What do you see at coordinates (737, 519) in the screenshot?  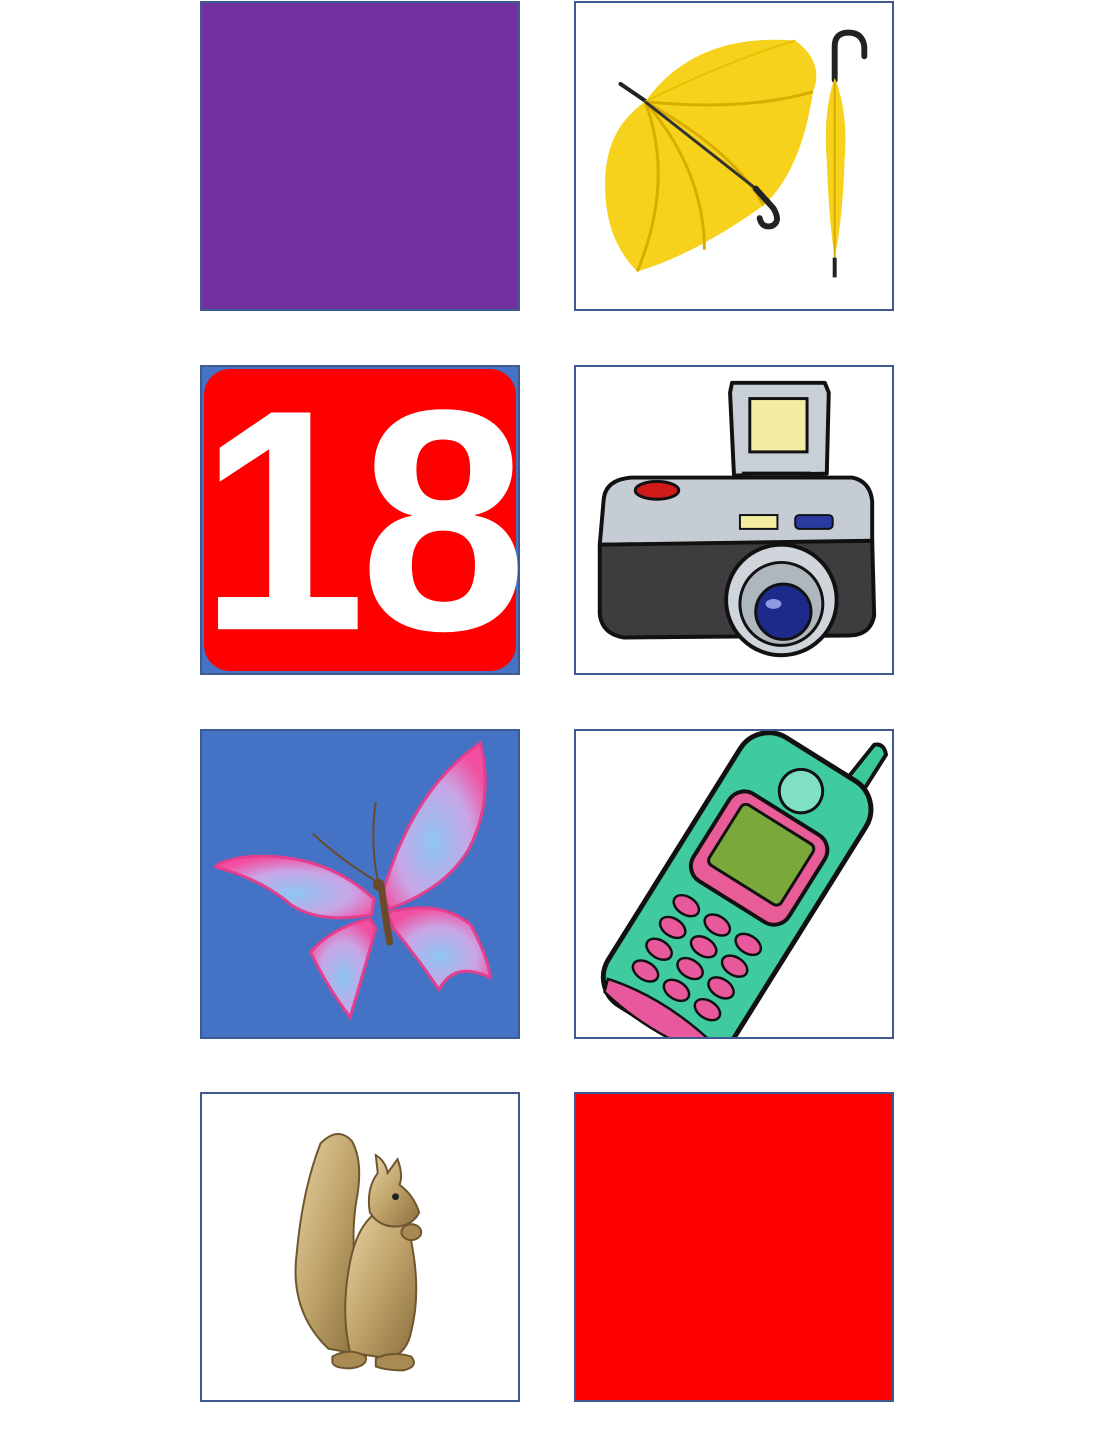 I see `camera-icon` at bounding box center [737, 519].